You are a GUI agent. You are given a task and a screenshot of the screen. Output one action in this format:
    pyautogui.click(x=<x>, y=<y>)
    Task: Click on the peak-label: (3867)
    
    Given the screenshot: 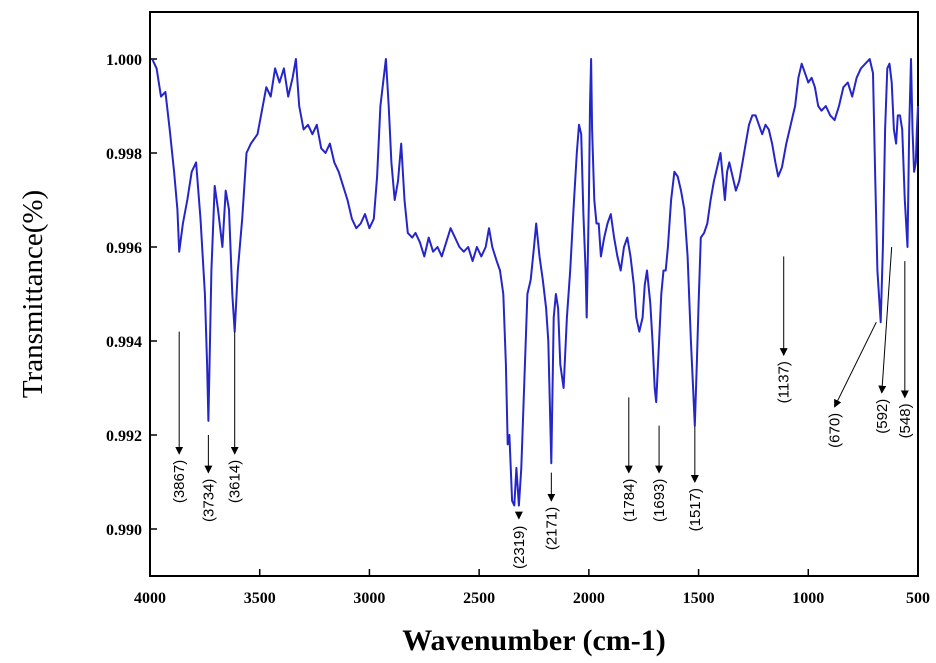 What is the action you would take?
    pyautogui.click(x=179, y=481)
    